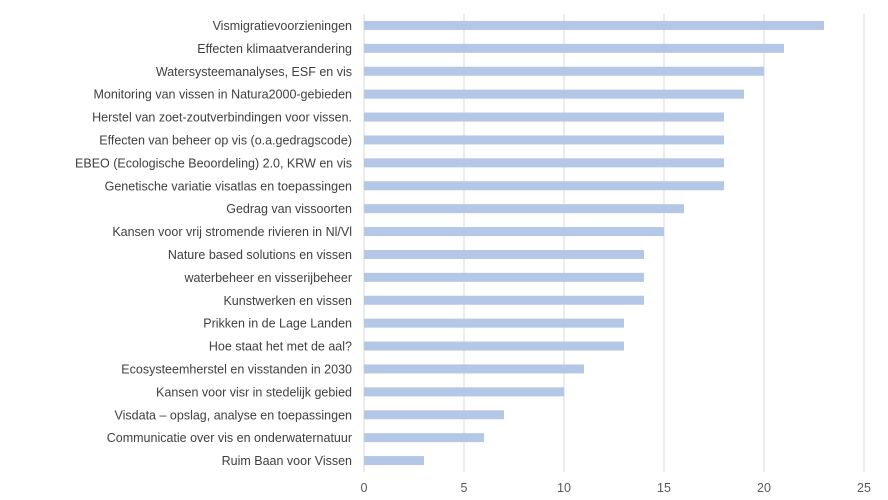 Image resolution: width=888 pixels, height=500 pixels. Describe the element at coordinates (277, 324) in the screenshot. I see `category-label: Prikken in de Lage Landen` at that location.